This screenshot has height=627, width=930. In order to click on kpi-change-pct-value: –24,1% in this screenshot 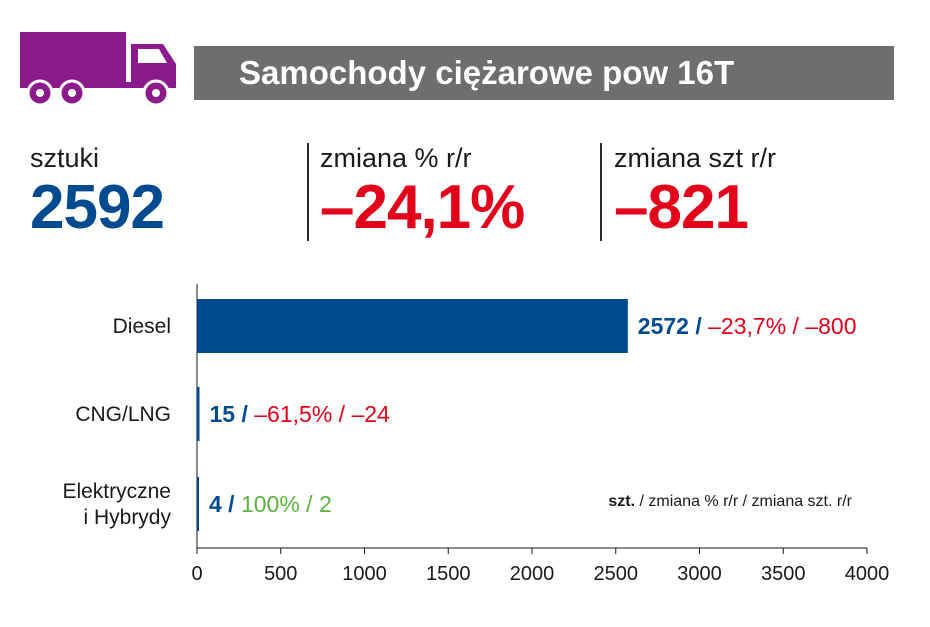, I will do `click(422, 207)`.